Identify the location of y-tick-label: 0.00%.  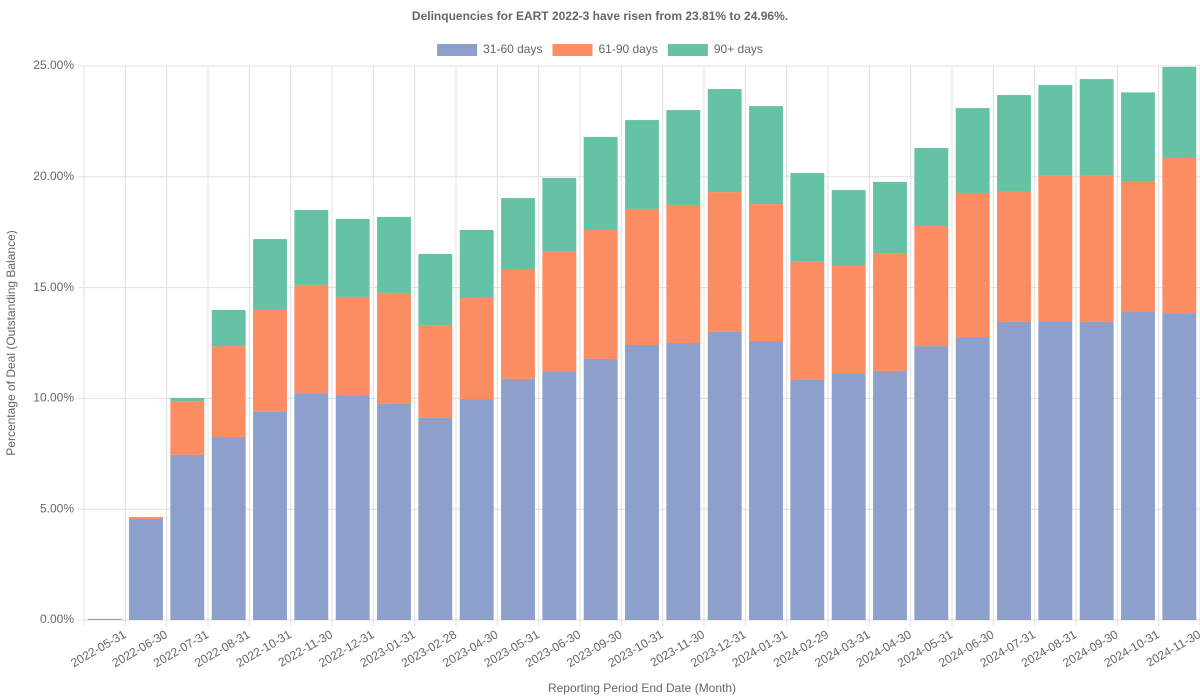
(57, 619).